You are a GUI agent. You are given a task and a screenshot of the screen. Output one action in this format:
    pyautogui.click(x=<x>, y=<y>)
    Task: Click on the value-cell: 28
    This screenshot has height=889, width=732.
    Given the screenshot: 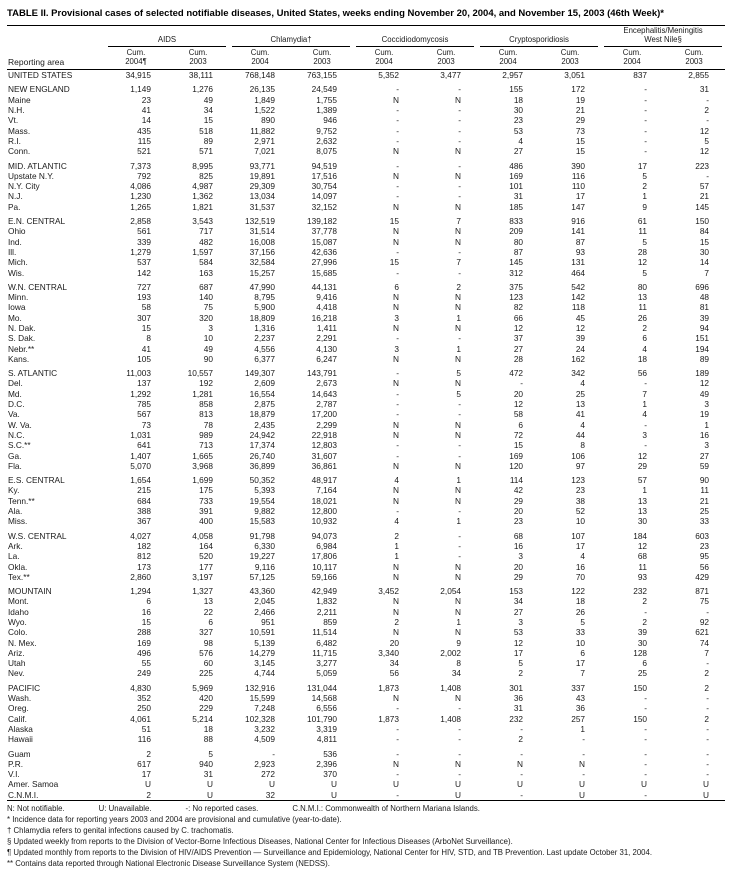 What is the action you would take?
    pyautogui.click(x=642, y=251)
    